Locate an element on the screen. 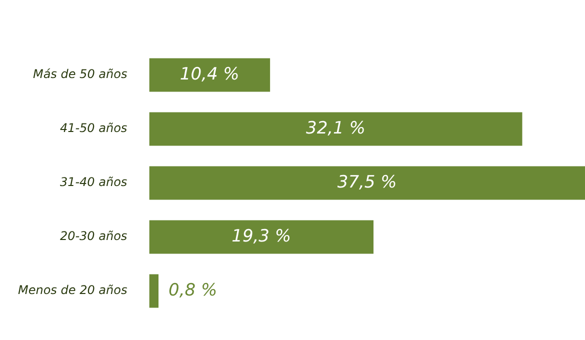 This screenshot has width=585, height=340. y-tick-label: Más de 50 años is located at coordinates (80, 74).